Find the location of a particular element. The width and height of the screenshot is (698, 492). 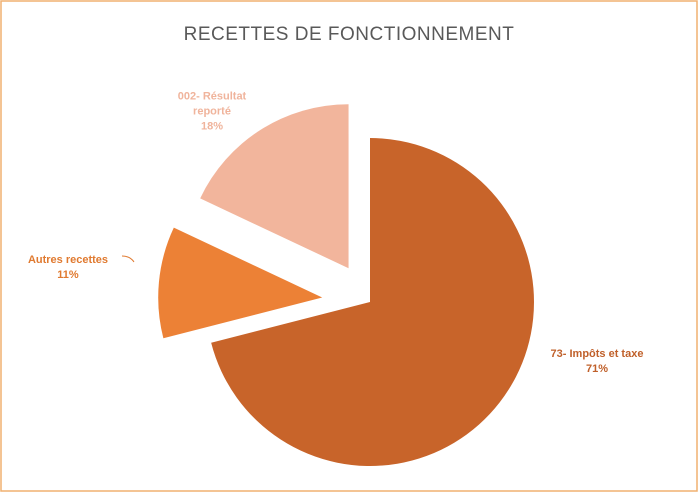

slice-label: Autres recettes 11% is located at coordinates (68, 268).